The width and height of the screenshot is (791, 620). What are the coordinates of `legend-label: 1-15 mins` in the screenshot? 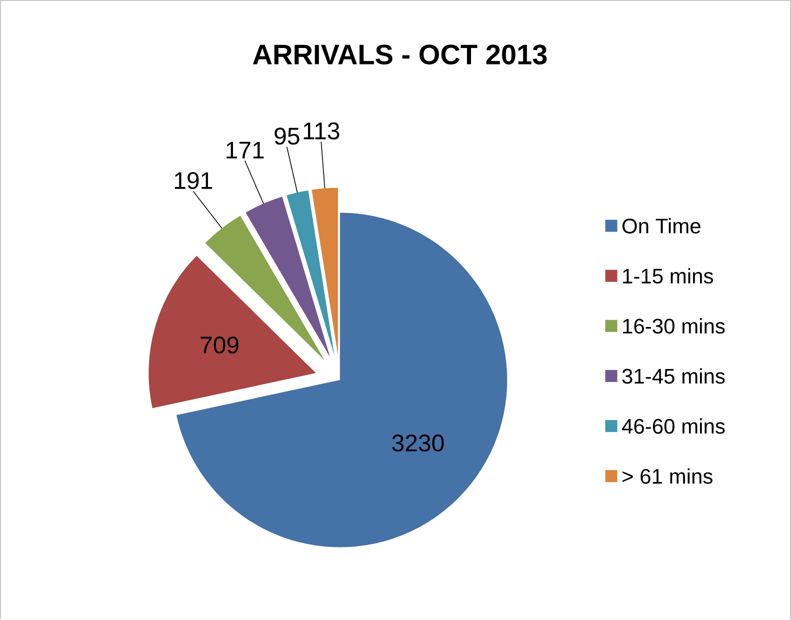 It's located at (668, 276).